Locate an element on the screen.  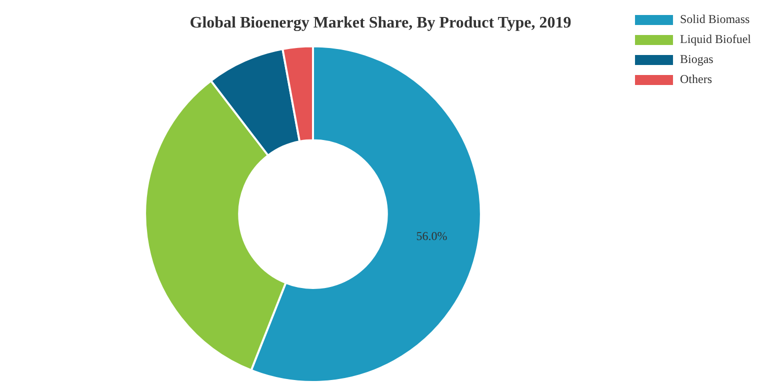
data-label: 56.0% is located at coordinates (432, 235).